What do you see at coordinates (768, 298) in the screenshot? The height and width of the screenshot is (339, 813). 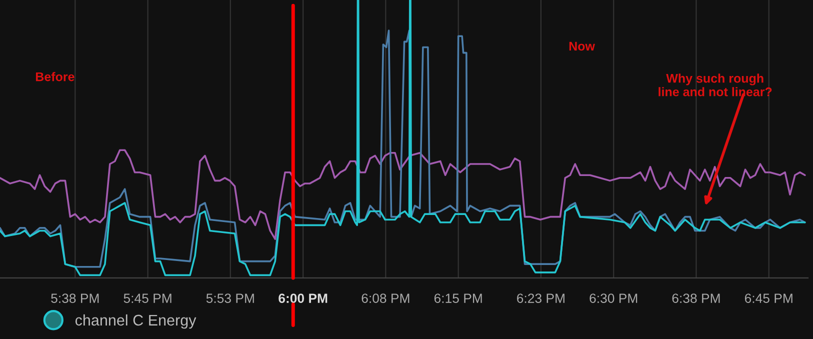 I see `x-tick-label: 6:45 PM` at bounding box center [768, 298].